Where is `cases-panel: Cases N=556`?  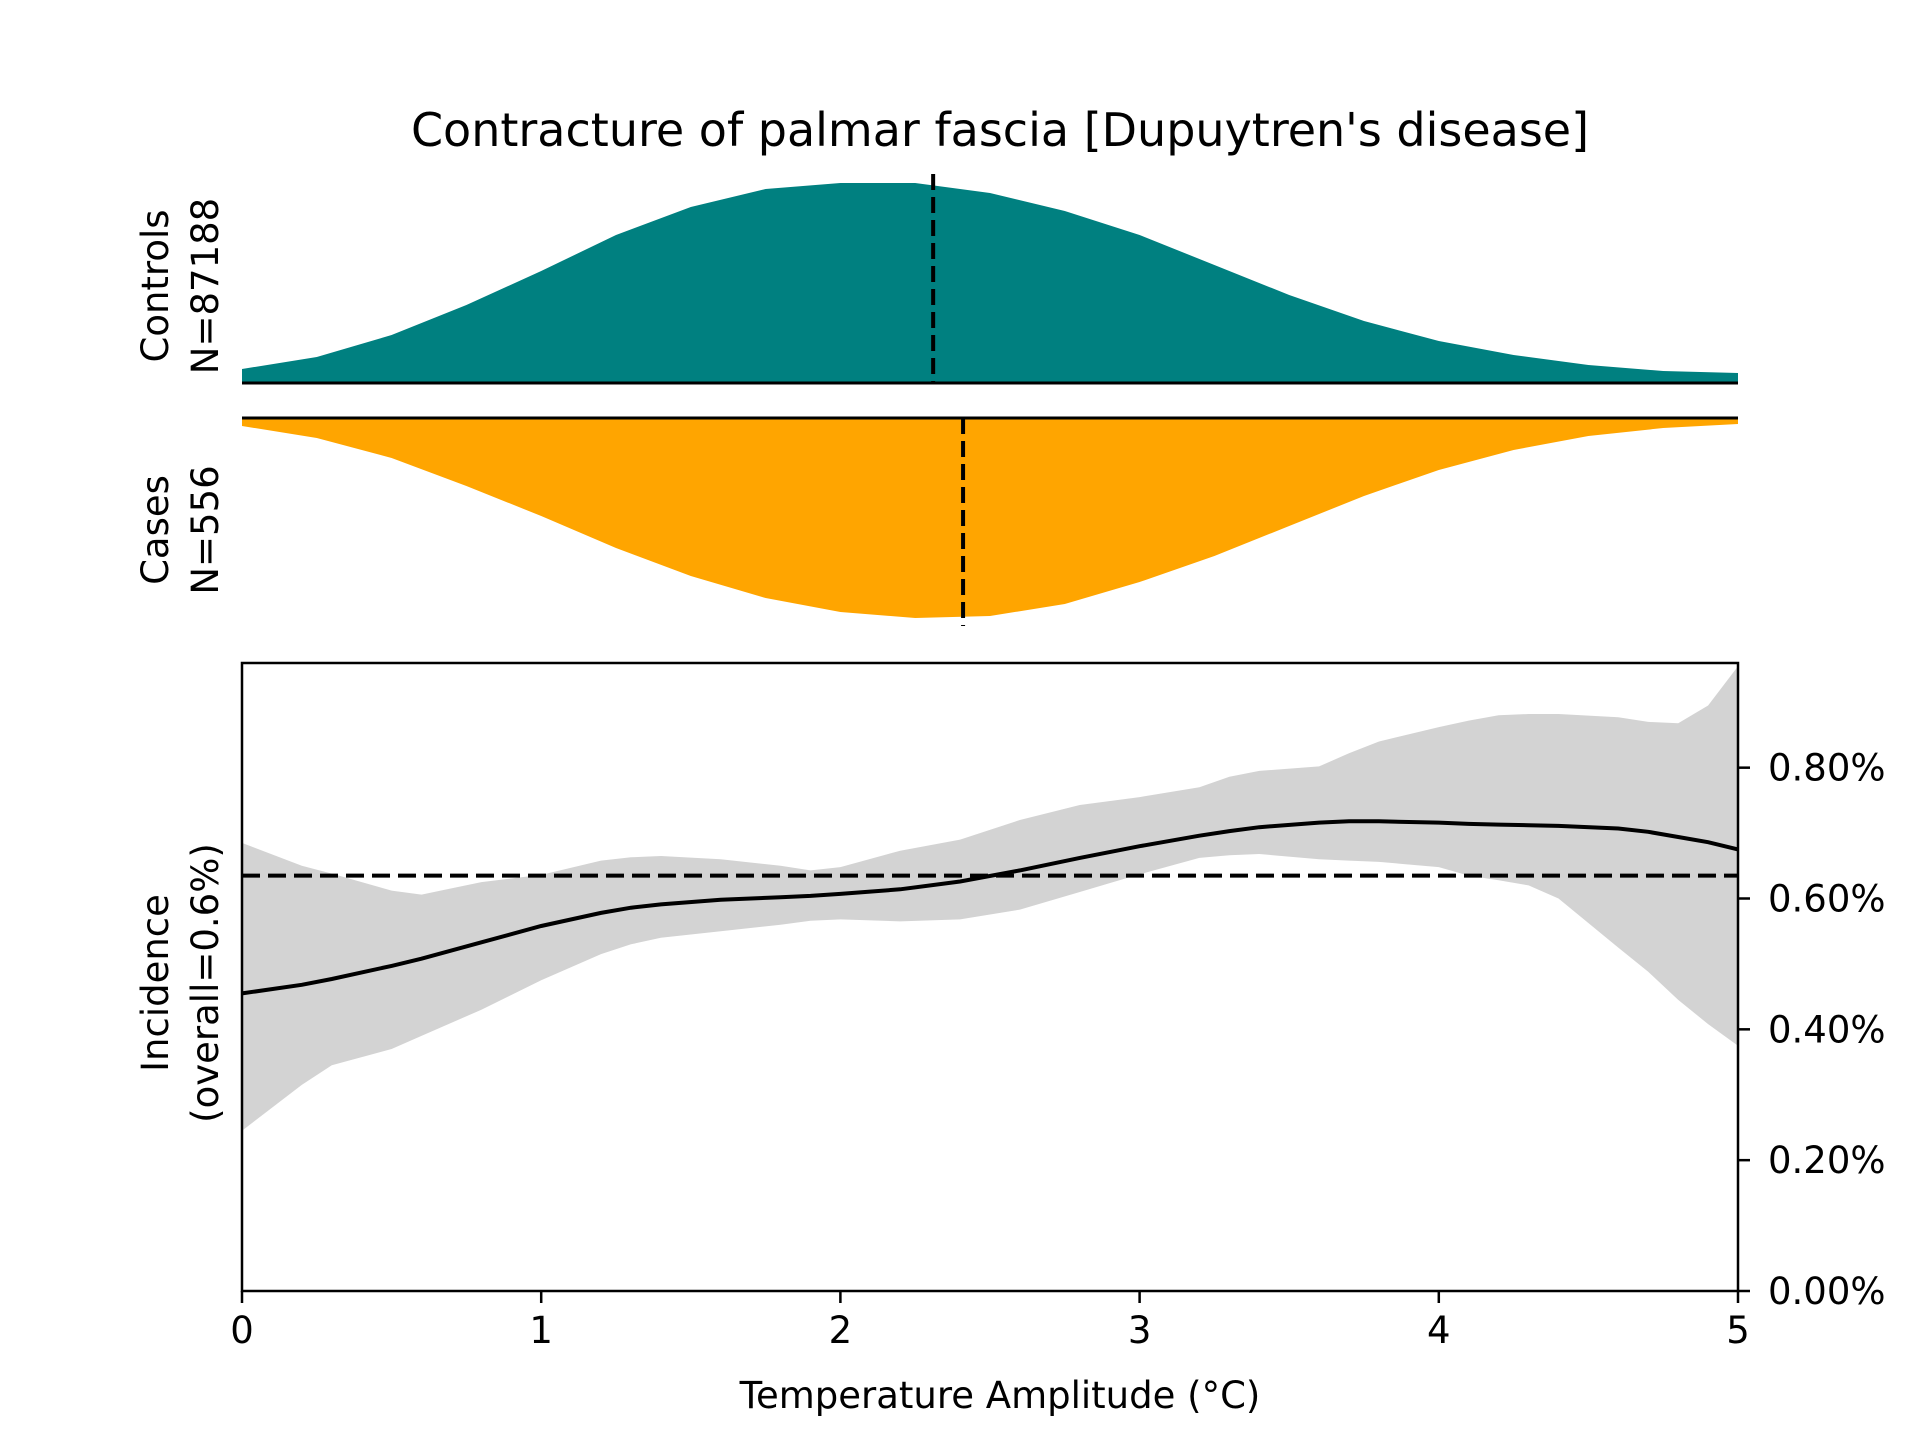 cases-panel: Cases N=556 is located at coordinates (936, 521).